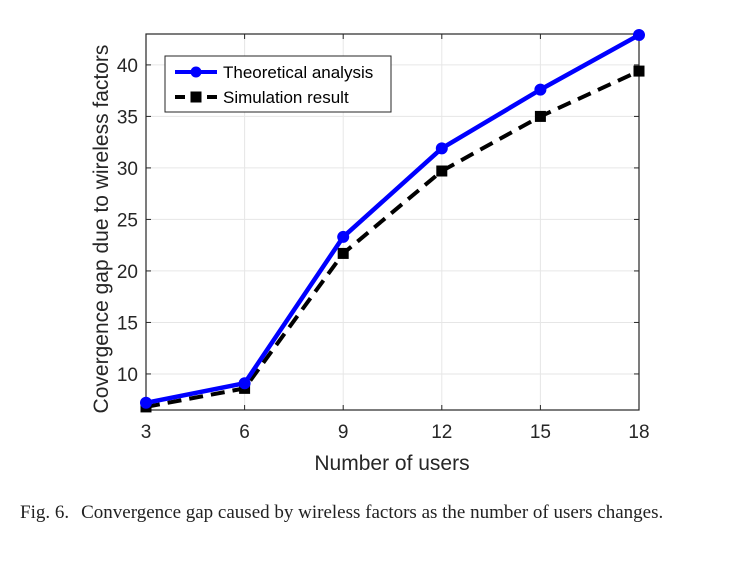  What do you see at coordinates (638, 432) in the screenshot?
I see `x-tick-label: 18` at bounding box center [638, 432].